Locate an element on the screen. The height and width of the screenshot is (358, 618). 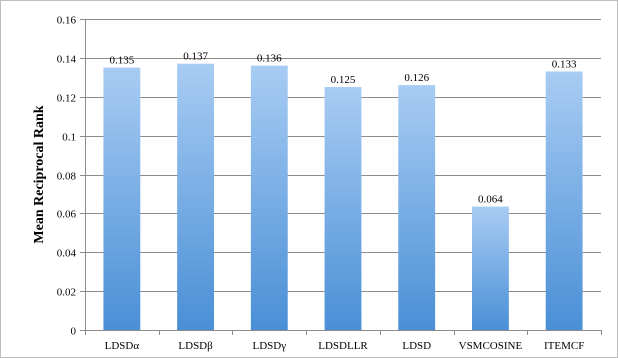
bar-data-label: 0.125 is located at coordinates (343, 80).